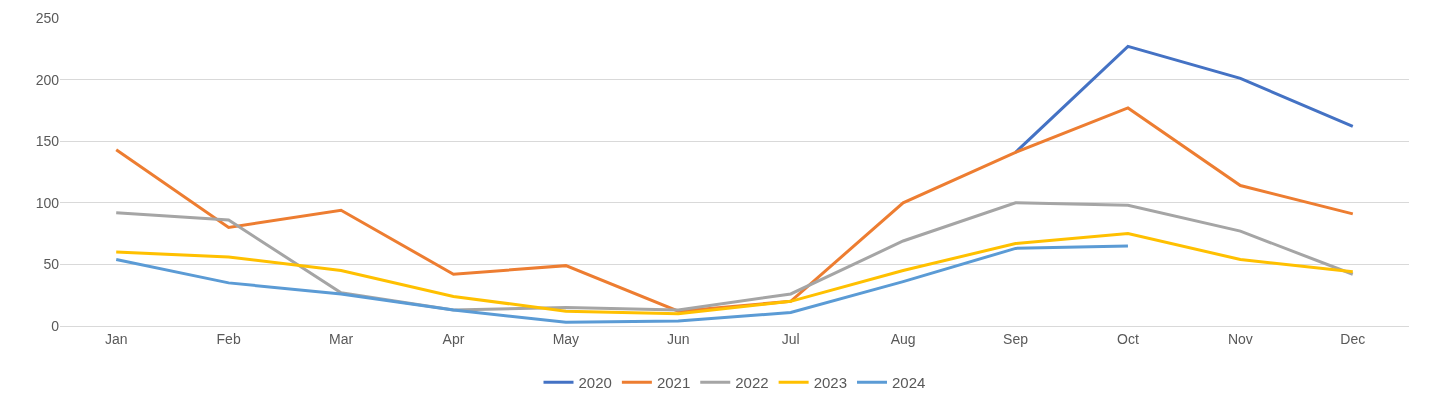 This screenshot has width=1449, height=411. Describe the element at coordinates (341, 338) in the screenshot. I see `x-tick-label: Mar` at that location.